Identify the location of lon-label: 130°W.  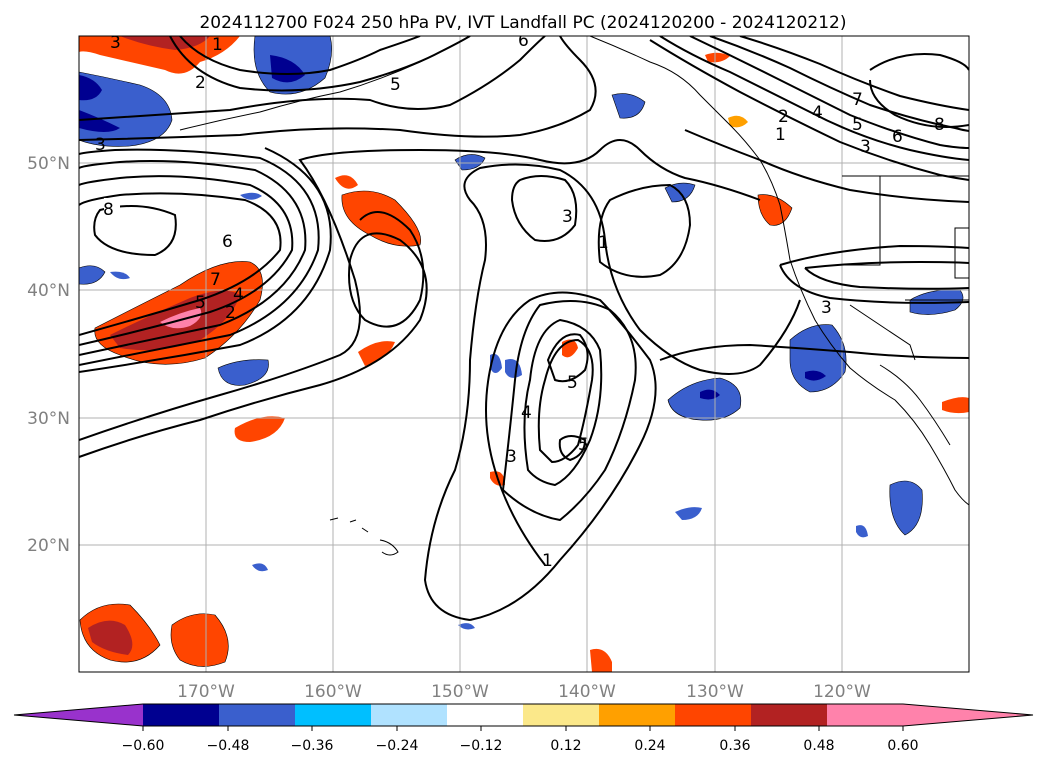
(715, 692).